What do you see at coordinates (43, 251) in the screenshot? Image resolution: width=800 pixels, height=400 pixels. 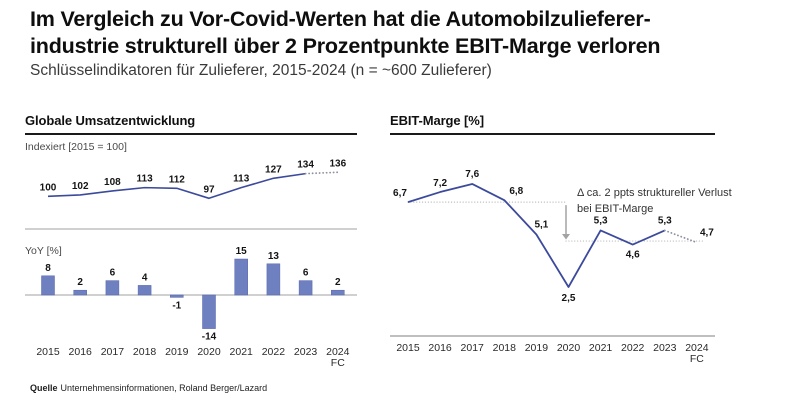 I see `yoy-axis-caption: YoY [%]` at bounding box center [43, 251].